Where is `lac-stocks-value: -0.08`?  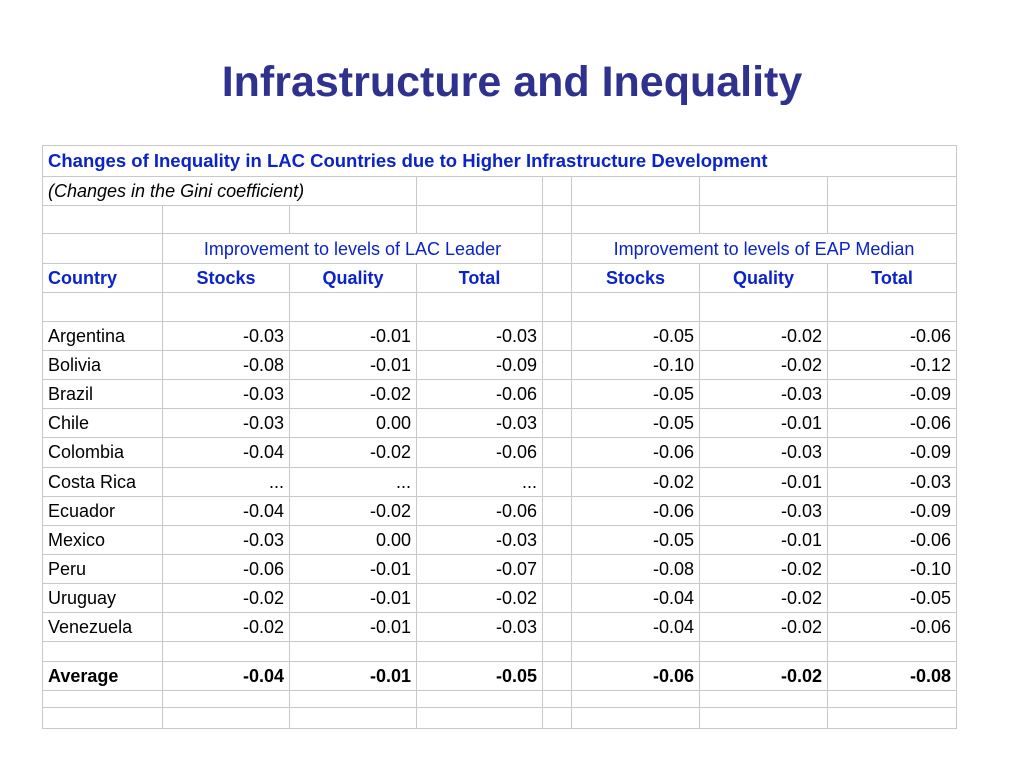 lac-stocks-value: -0.08 is located at coordinates (226, 365).